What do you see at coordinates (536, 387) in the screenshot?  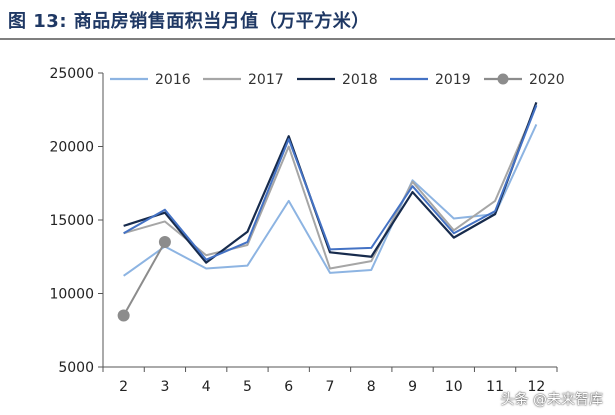 I see `x-tick-label: 12` at bounding box center [536, 387].